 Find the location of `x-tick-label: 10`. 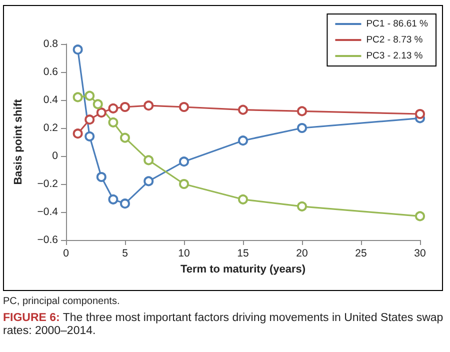

x-tick-label: 10 is located at coordinates (184, 254).